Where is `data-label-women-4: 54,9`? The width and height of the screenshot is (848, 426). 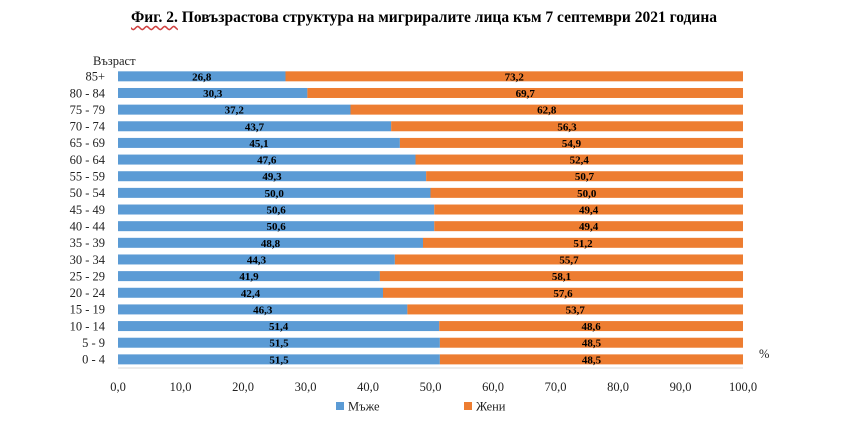
data-label-women-4: 54,9 is located at coordinates (572, 144).